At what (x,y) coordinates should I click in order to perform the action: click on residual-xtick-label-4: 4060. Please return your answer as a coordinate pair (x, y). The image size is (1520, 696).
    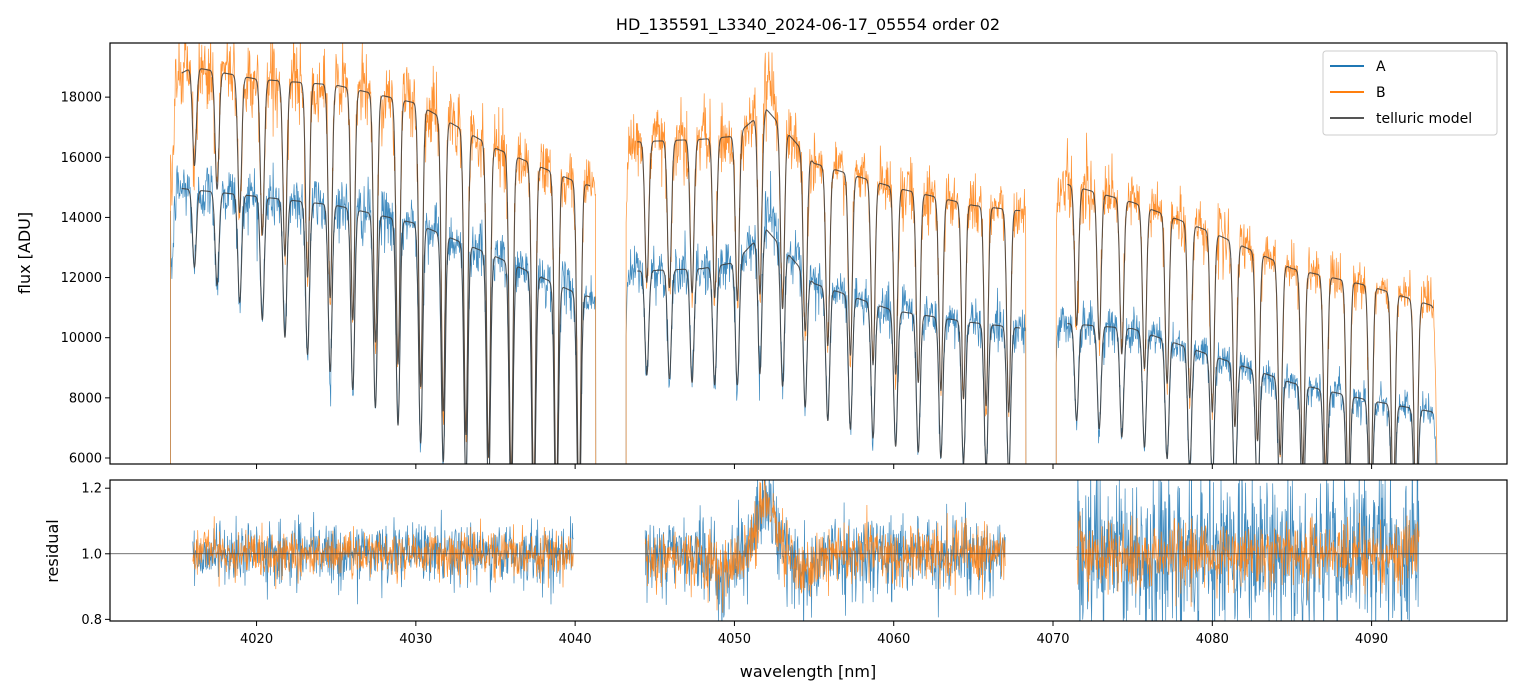
    Looking at the image, I should click on (893, 639).